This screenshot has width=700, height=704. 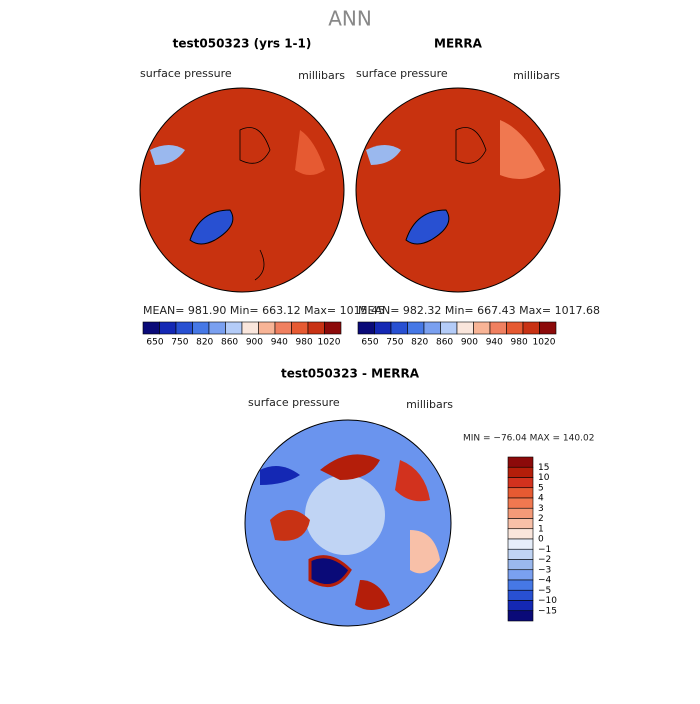 What do you see at coordinates (528, 439) in the screenshot?
I see `stats: MIN = −76.04 MAX = 140.02` at bounding box center [528, 439].